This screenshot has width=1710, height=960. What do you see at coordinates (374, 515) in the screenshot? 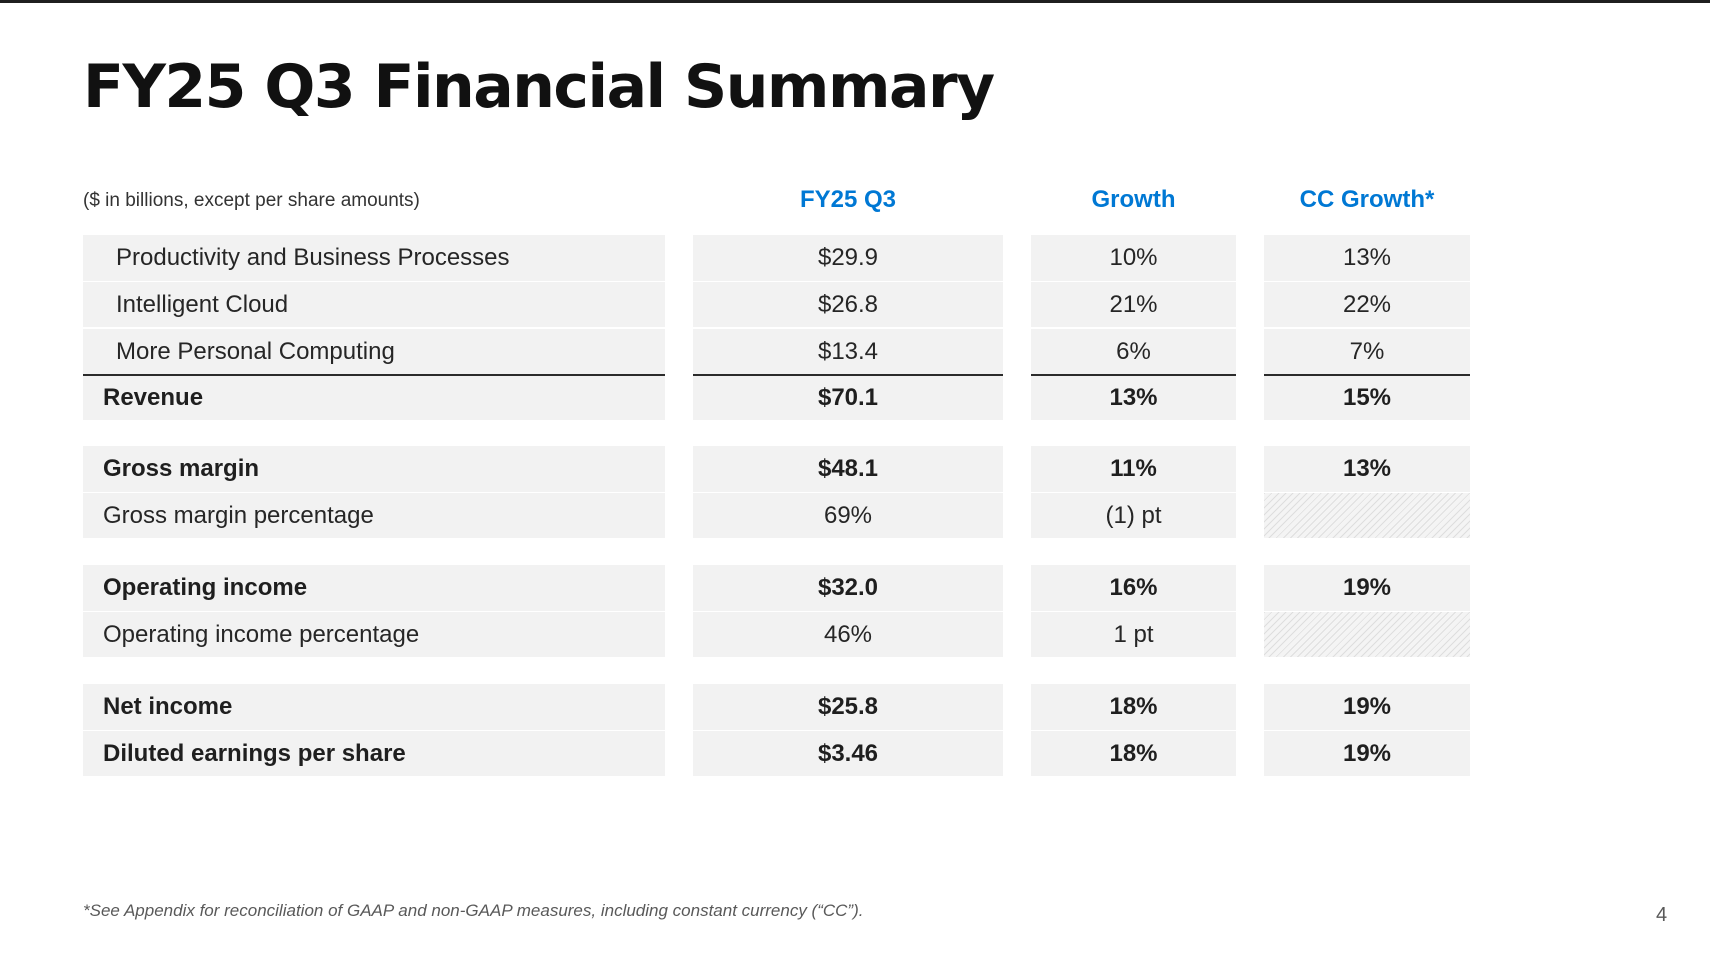
I see `table-row-label: Gross margin percentage` at bounding box center [374, 515].